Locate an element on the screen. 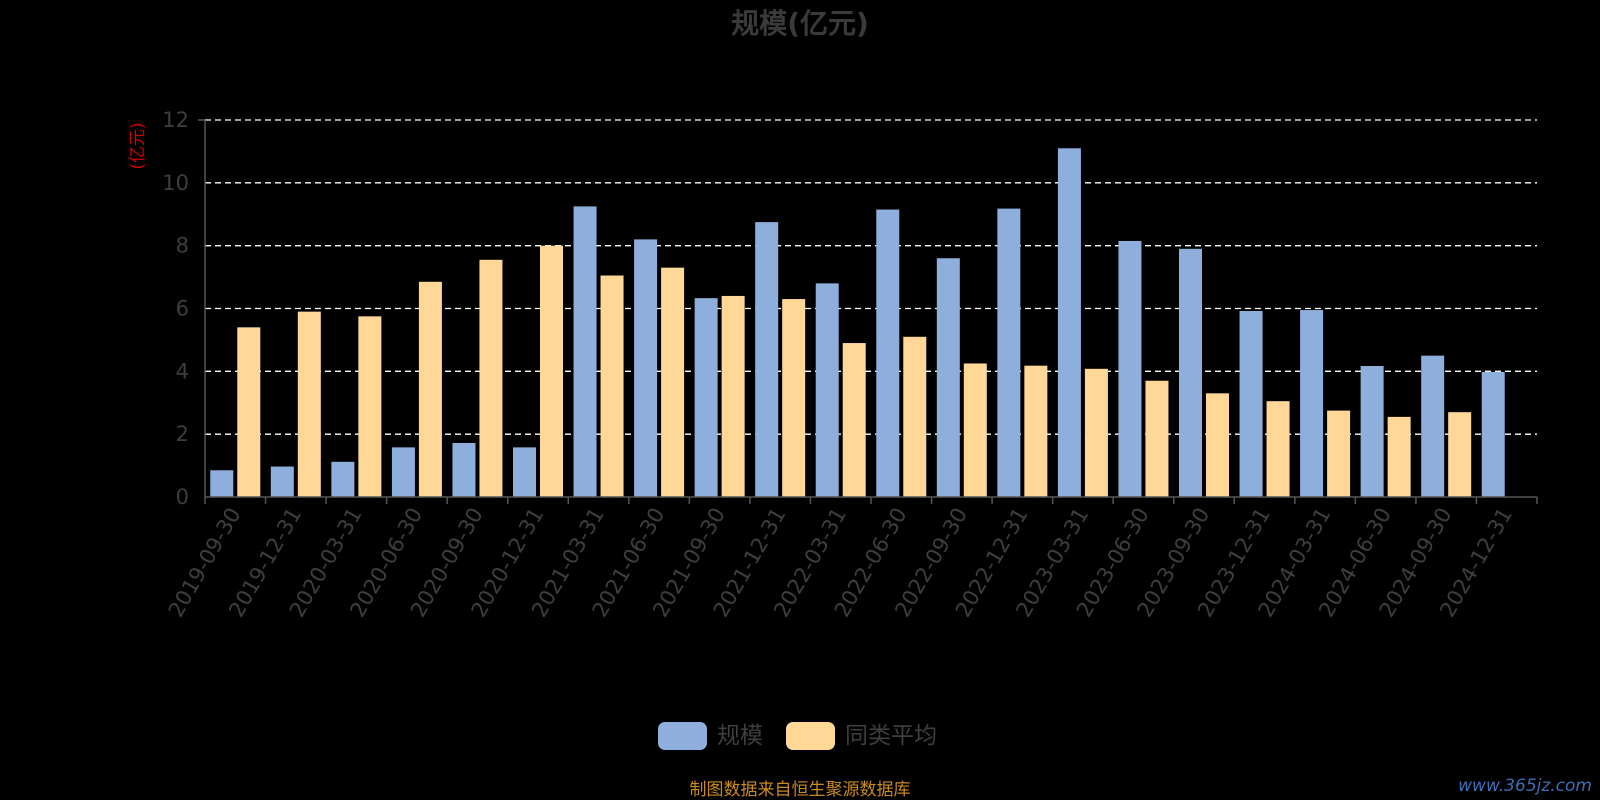  legend-label: 规模 is located at coordinates (740, 736).